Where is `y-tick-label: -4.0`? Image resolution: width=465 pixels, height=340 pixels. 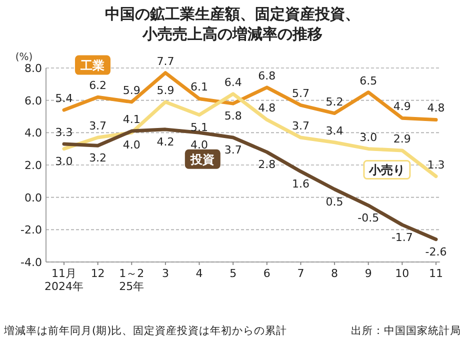
y-tick-label: -4.0 is located at coordinates (31, 262).